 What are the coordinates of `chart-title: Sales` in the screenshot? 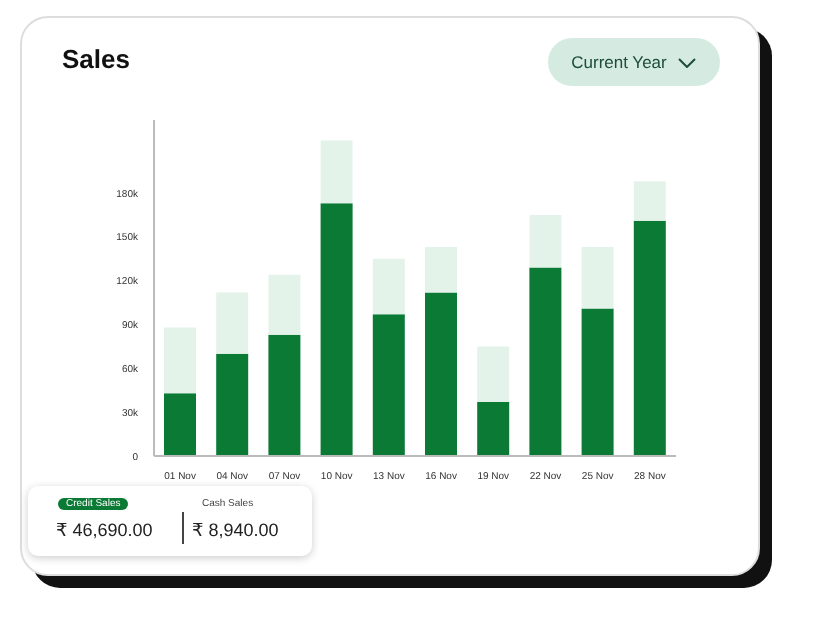 It's located at (96, 59).